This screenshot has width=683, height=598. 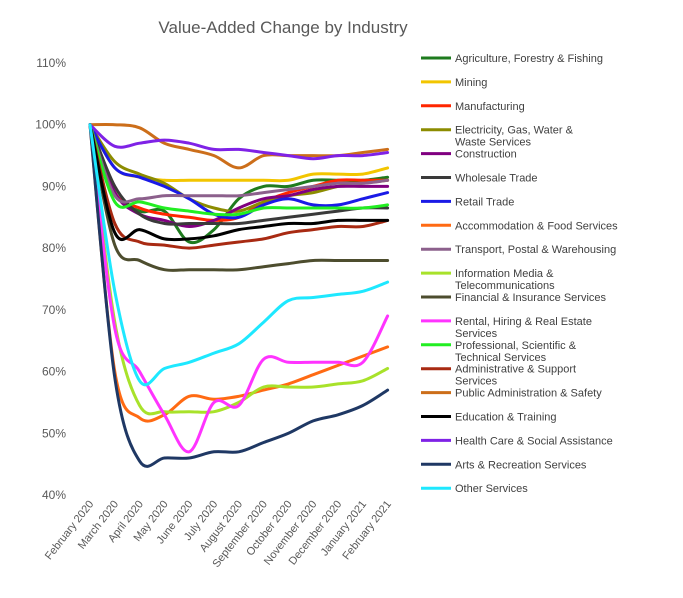 What do you see at coordinates (496, 179) in the screenshot?
I see `legend-label: Wholesale Trade` at bounding box center [496, 179].